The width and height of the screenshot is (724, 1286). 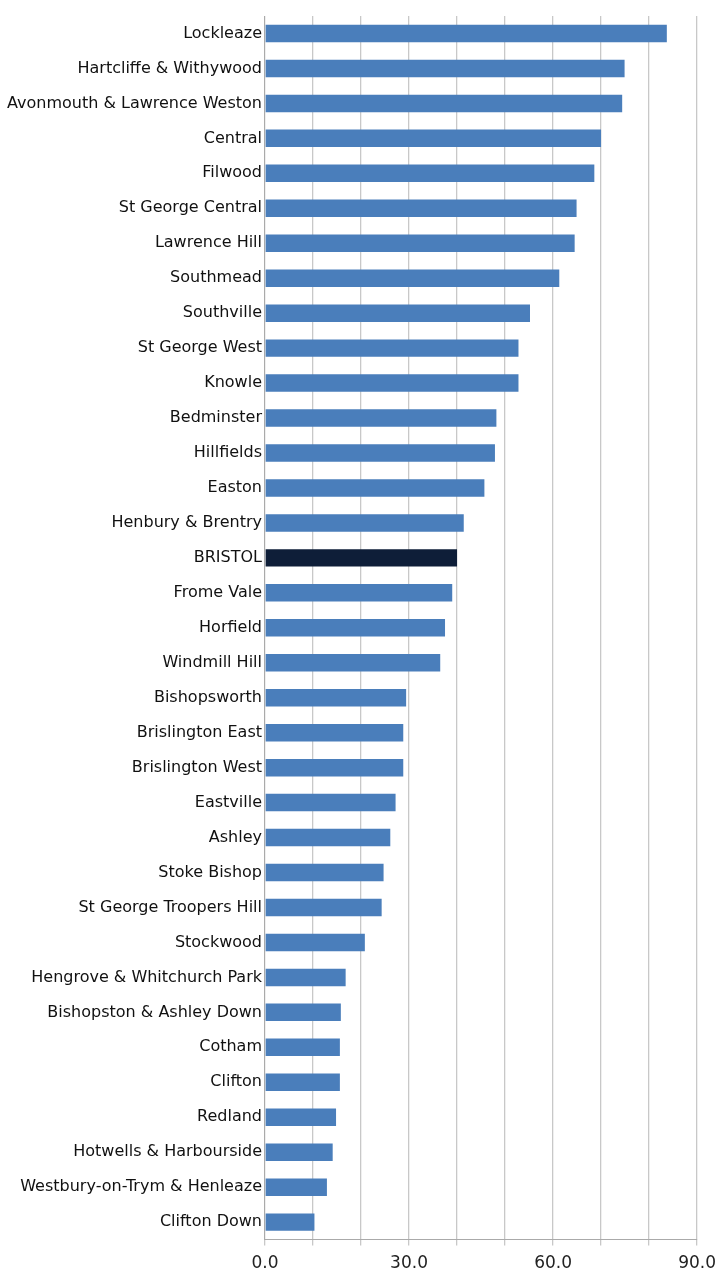 I want to click on y-tick-label: Eastville, so click(x=228, y=801).